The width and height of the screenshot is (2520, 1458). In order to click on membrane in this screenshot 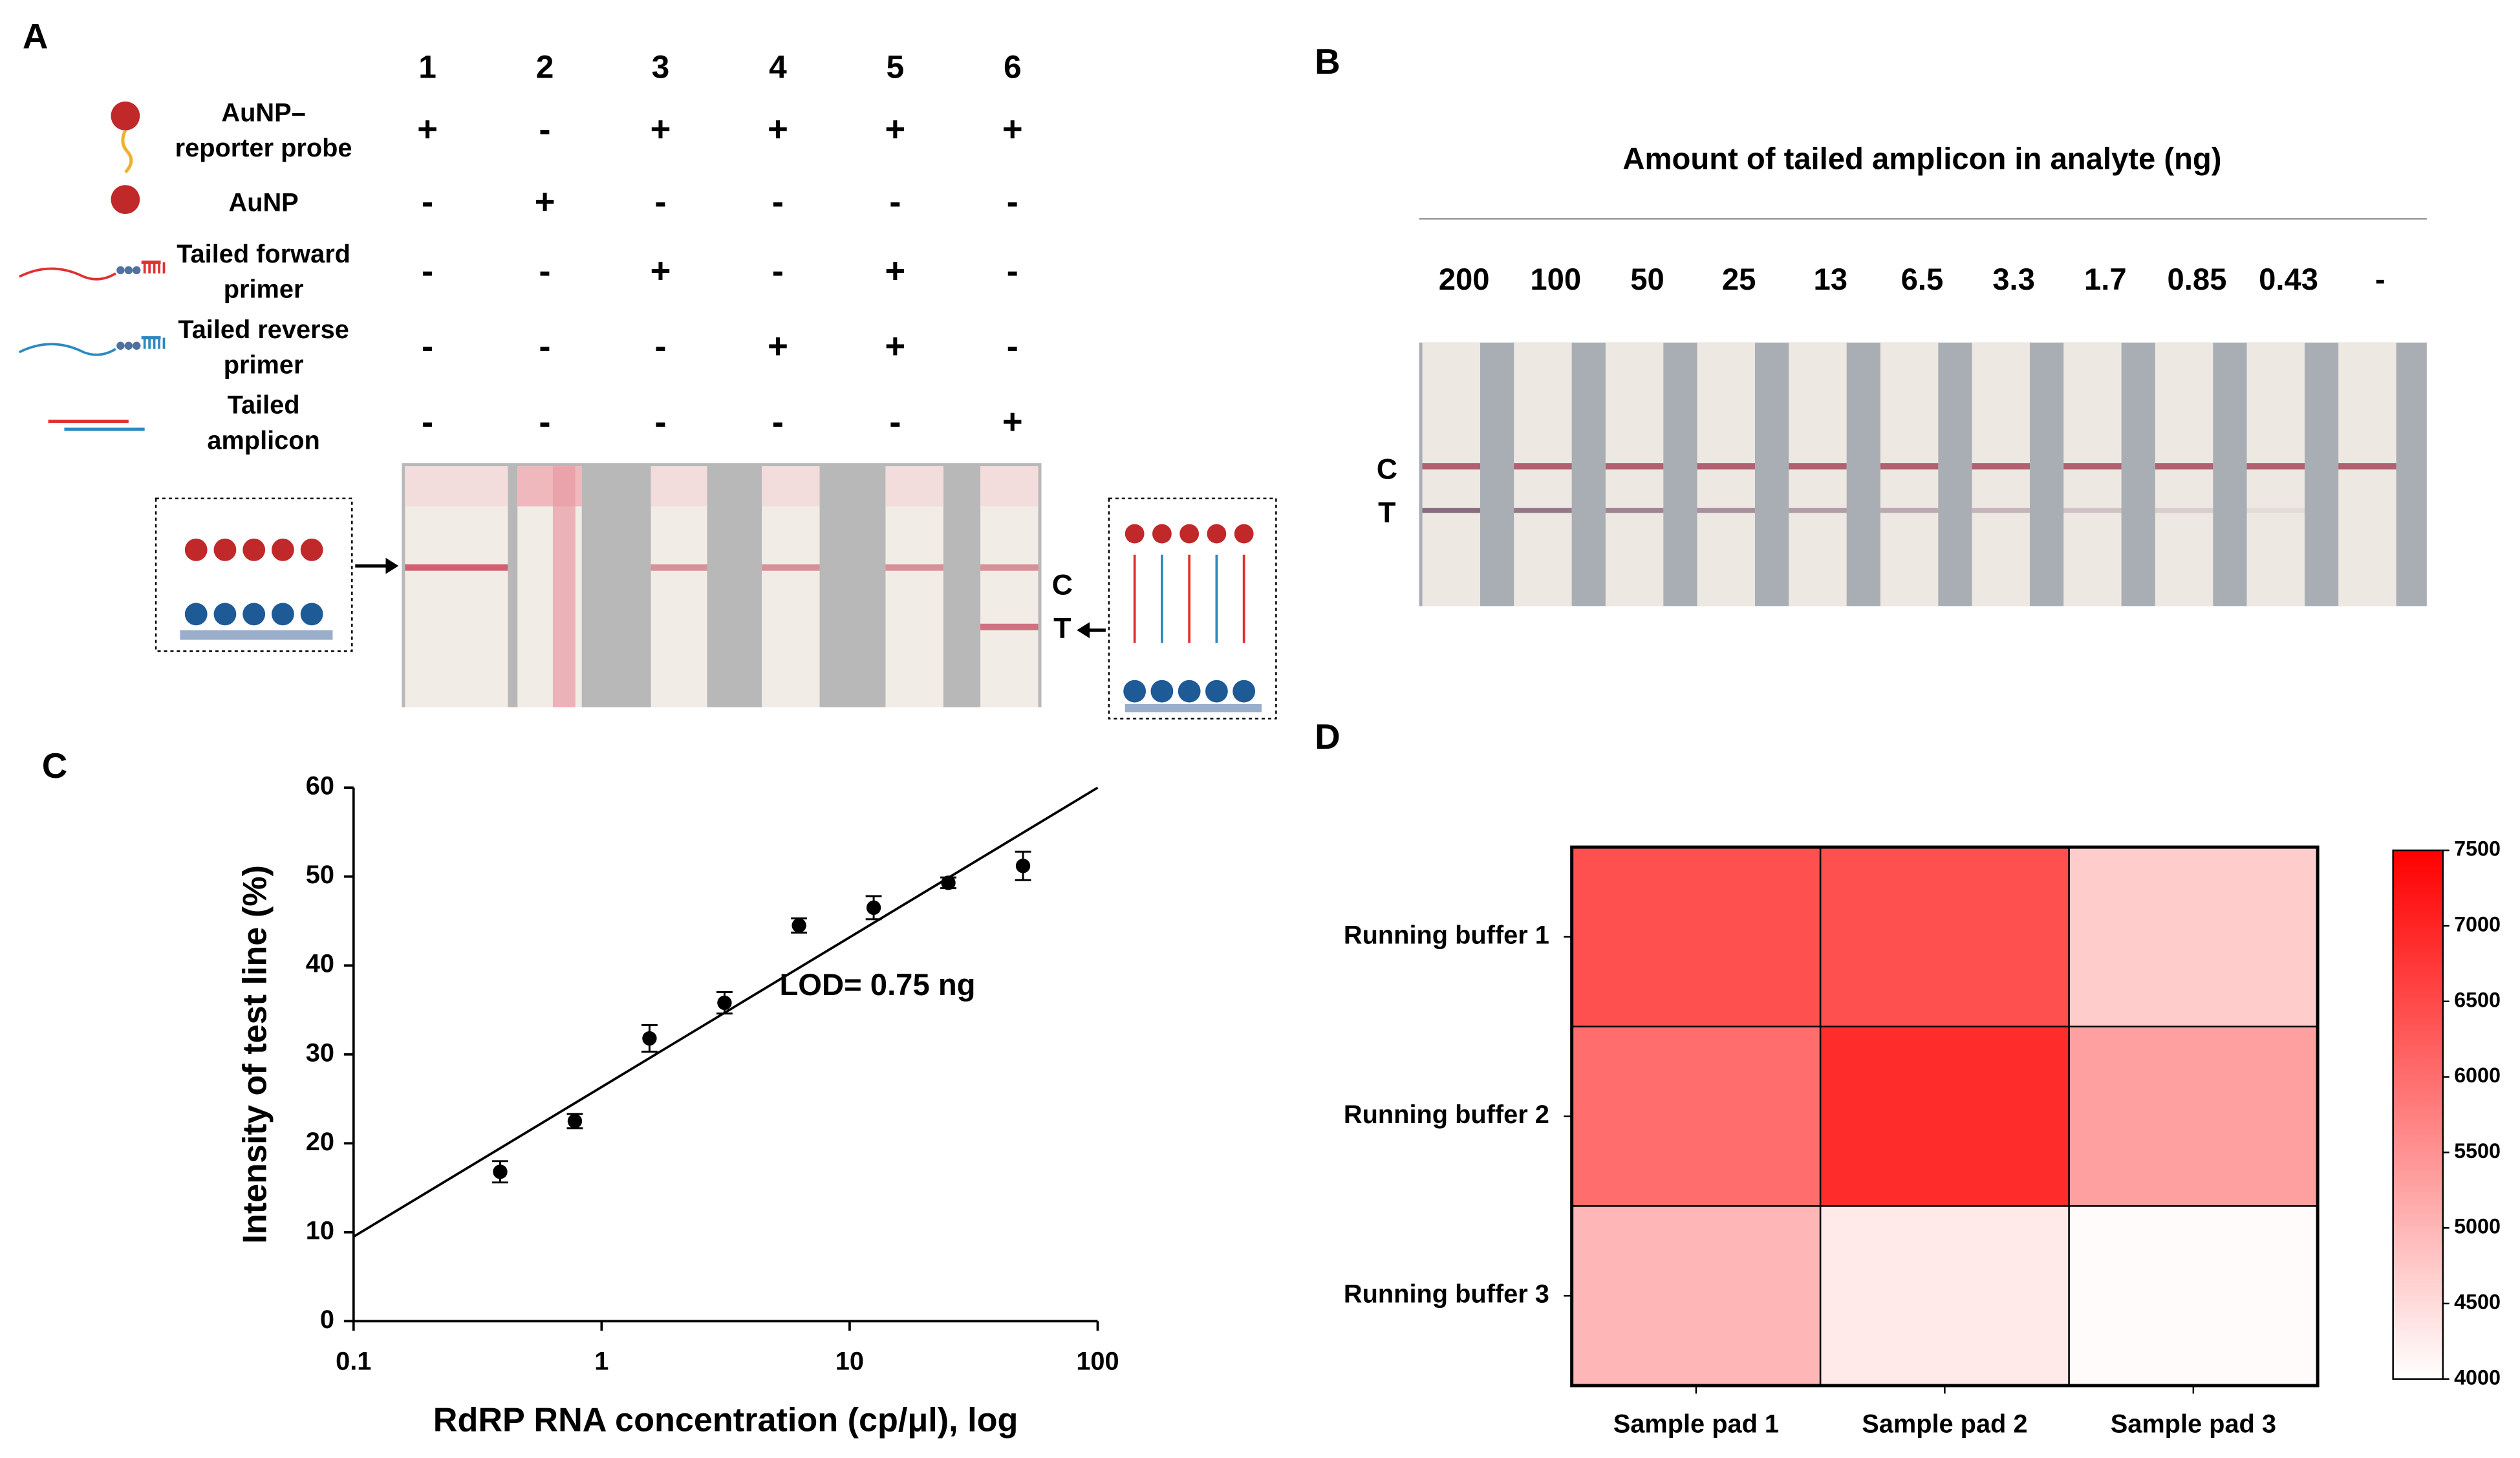, I will do `click(1193, 708)`.